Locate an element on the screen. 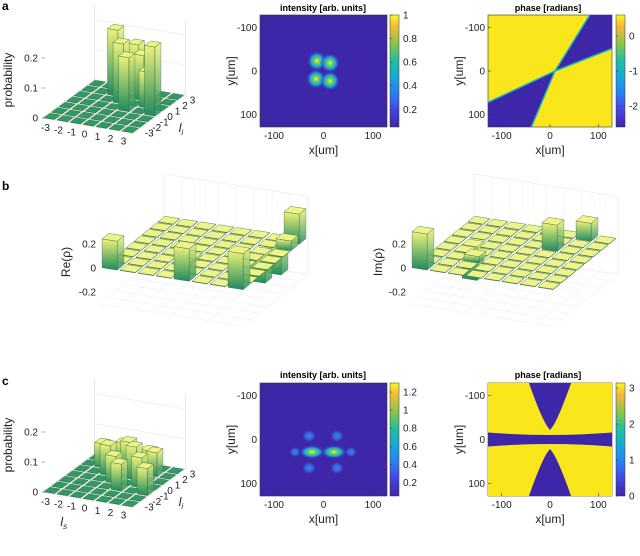 Image resolution: width=640 pixels, height=556 pixels. x-tick-label: 2 is located at coordinates (111, 513).